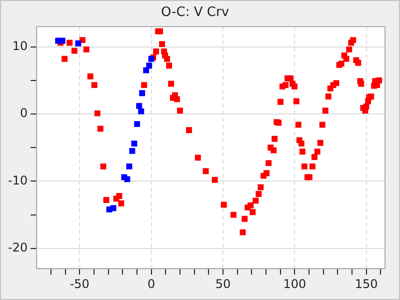 This screenshot has height=300, width=400. I want to click on x-tick-label: -50, so click(80, 283).